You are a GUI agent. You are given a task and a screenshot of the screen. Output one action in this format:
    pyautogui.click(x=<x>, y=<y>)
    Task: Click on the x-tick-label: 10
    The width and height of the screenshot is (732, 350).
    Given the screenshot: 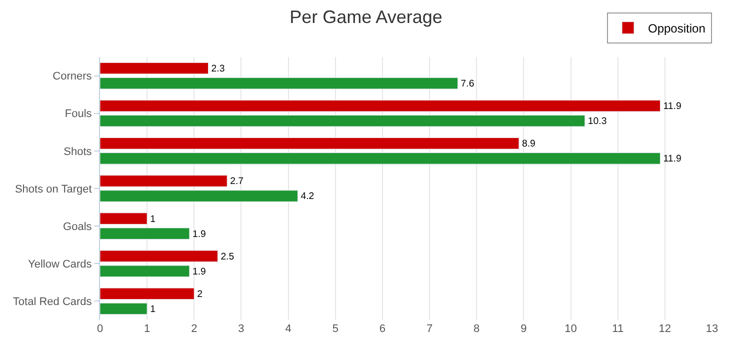 What is the action you would take?
    pyautogui.click(x=570, y=329)
    